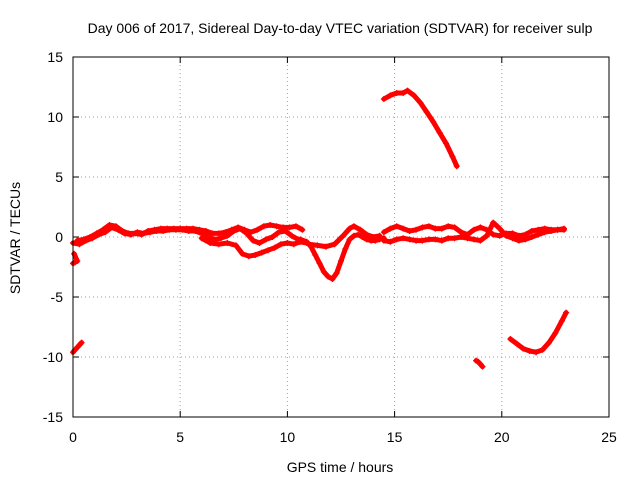 This screenshot has width=640, height=480. Describe the element at coordinates (15, 238) in the screenshot. I see `y-axis-label: SDTVAR / TECUs` at that location.